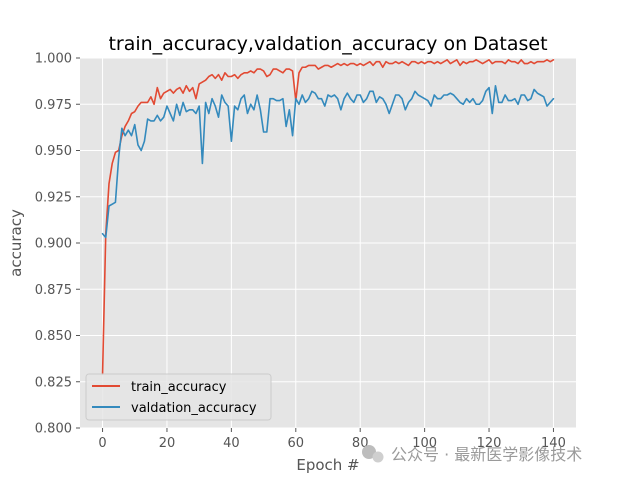 The width and height of the screenshot is (640, 480). I want to click on x-tick-label: 100, so click(424, 443).